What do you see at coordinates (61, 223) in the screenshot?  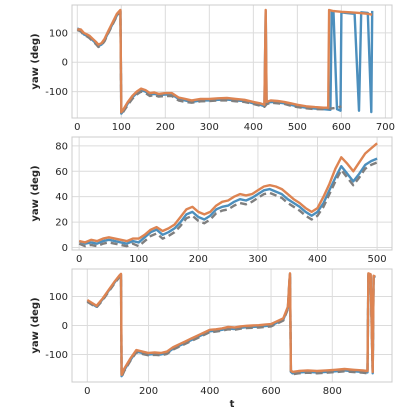 I see `y-tick-label: 20` at bounding box center [61, 223].